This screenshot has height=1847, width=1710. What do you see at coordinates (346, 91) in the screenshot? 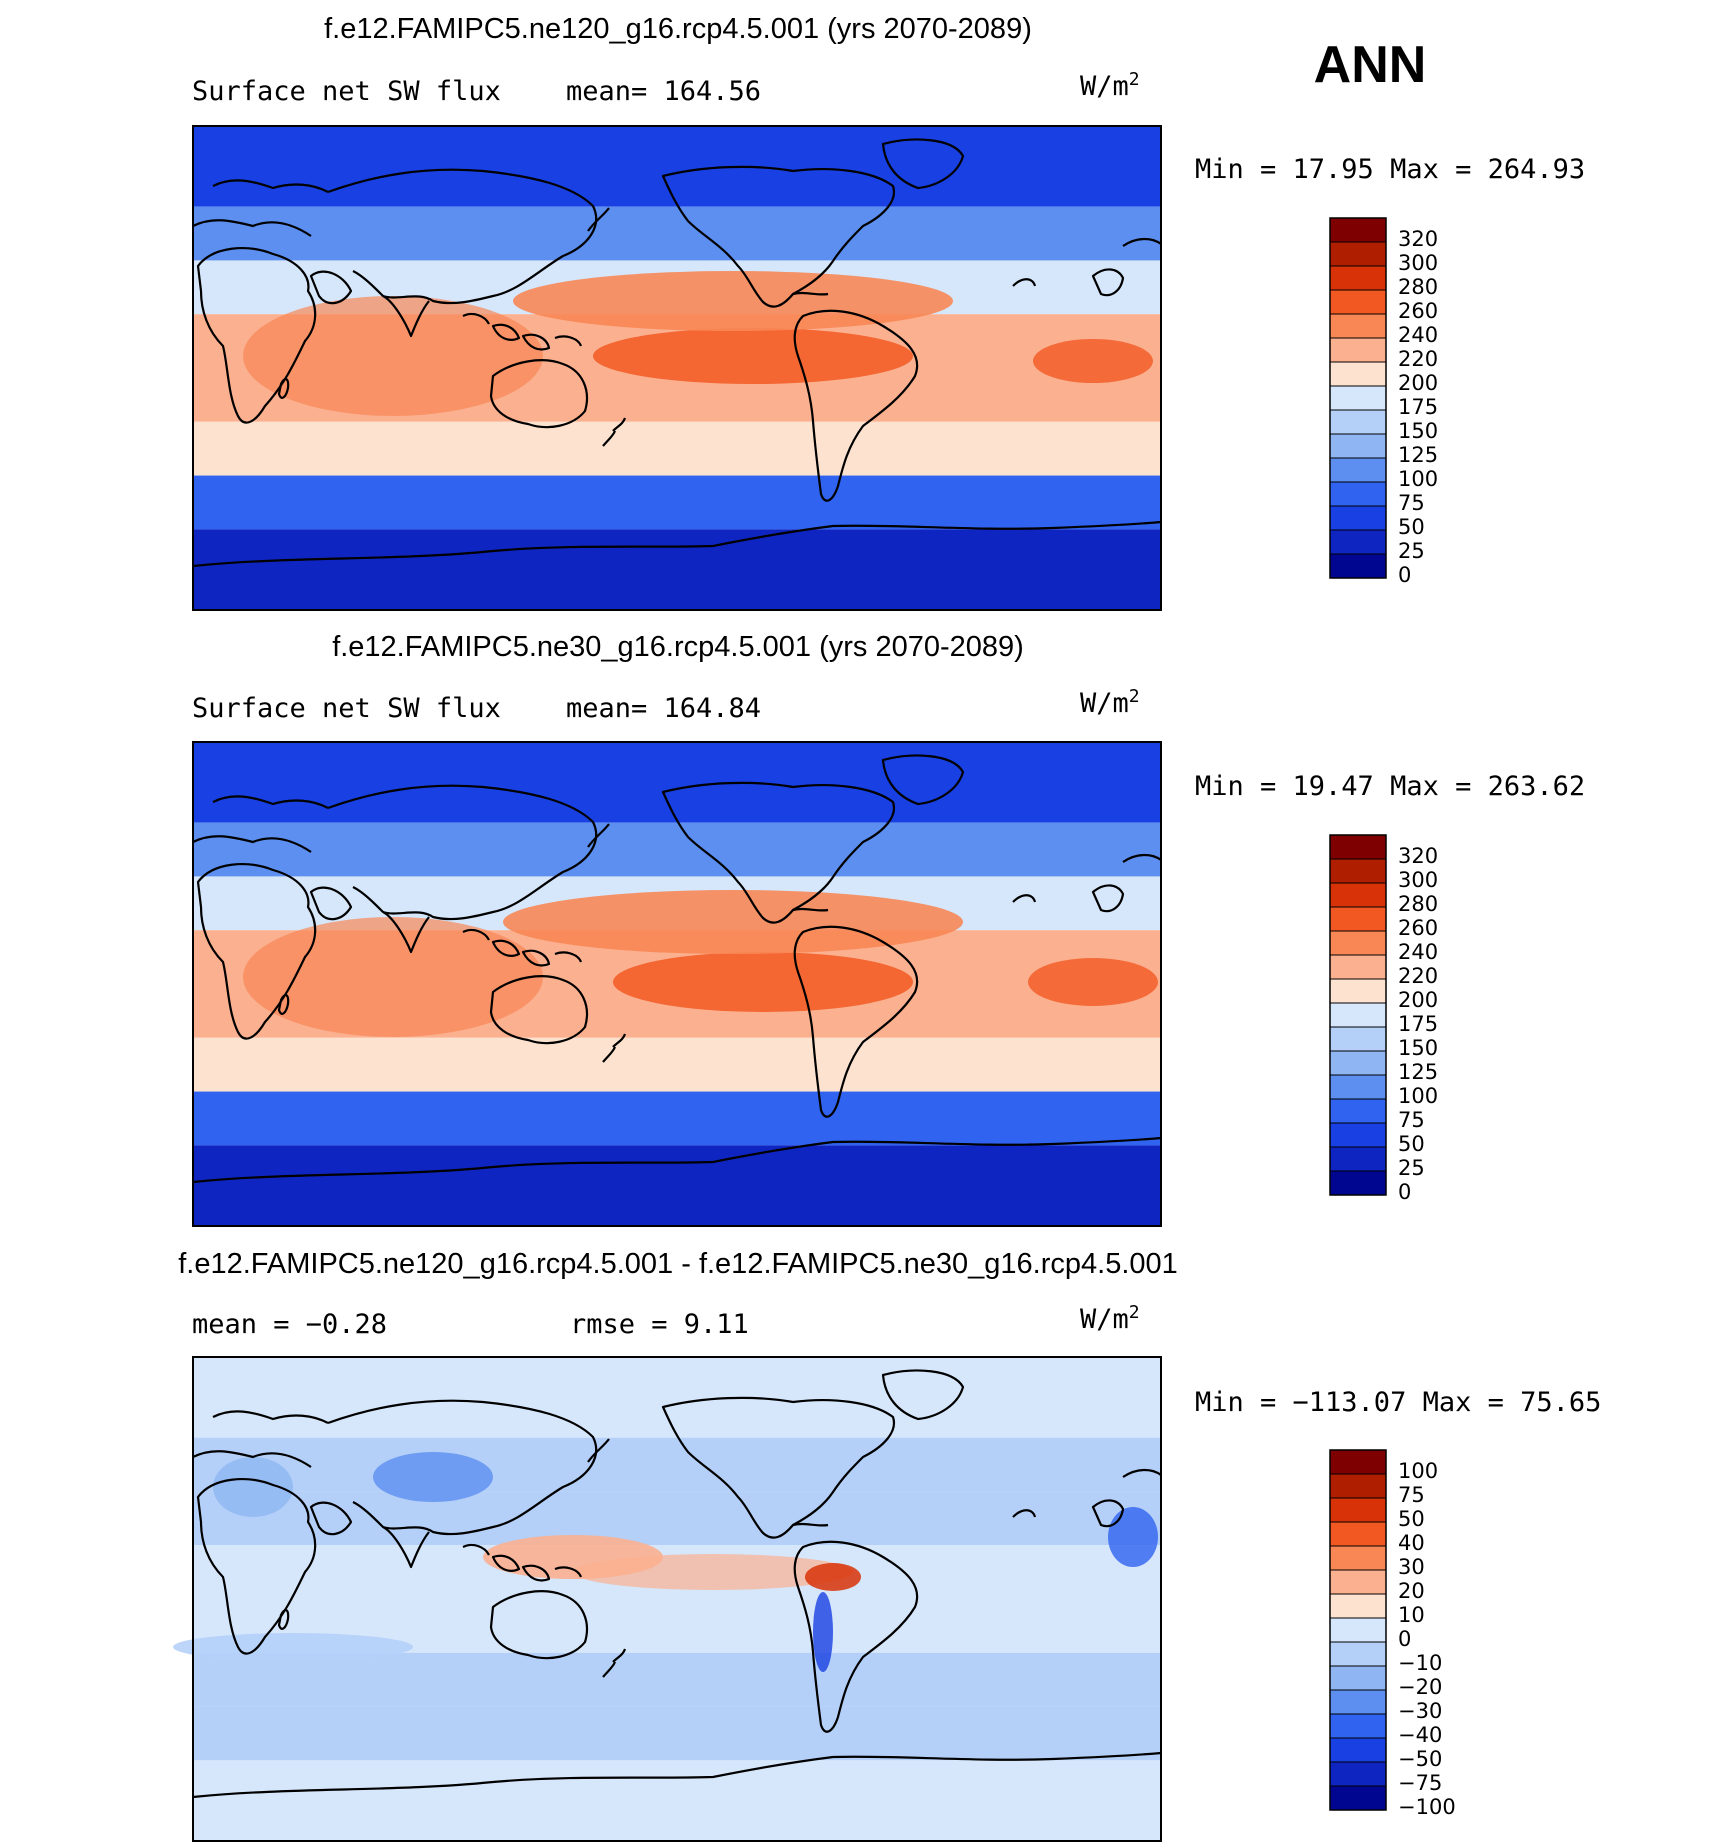
I see `panel-1-left-label: Surface net SW flux` at bounding box center [346, 91].